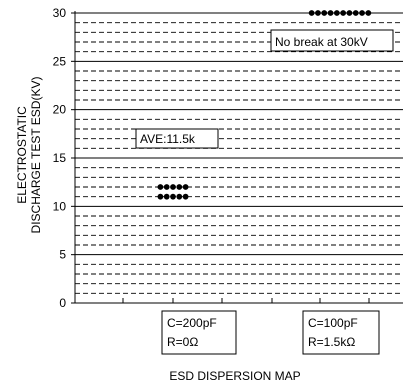 Image resolution: width=403 pixels, height=387 pixels. Describe the element at coordinates (168, 139) in the screenshot. I see `annotation-text: AVE:11.5k` at that location.